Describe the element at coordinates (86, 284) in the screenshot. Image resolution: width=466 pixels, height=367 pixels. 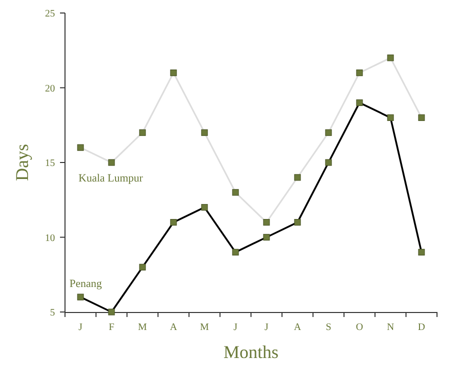
I see `series-label: Penang` at that location.